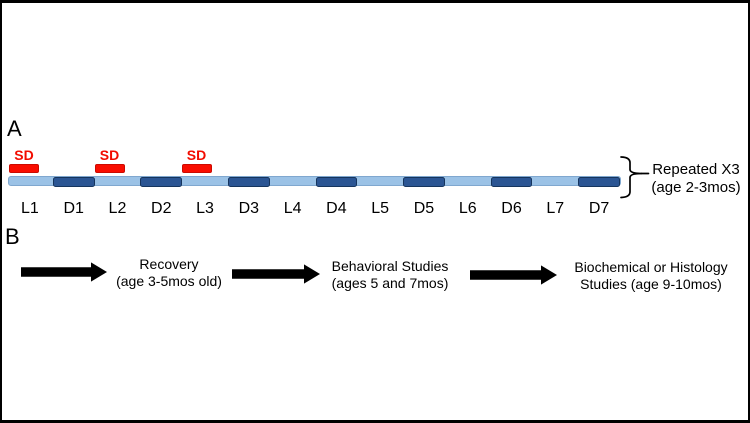  I want to click on frame-border-top, so click(375, 1).